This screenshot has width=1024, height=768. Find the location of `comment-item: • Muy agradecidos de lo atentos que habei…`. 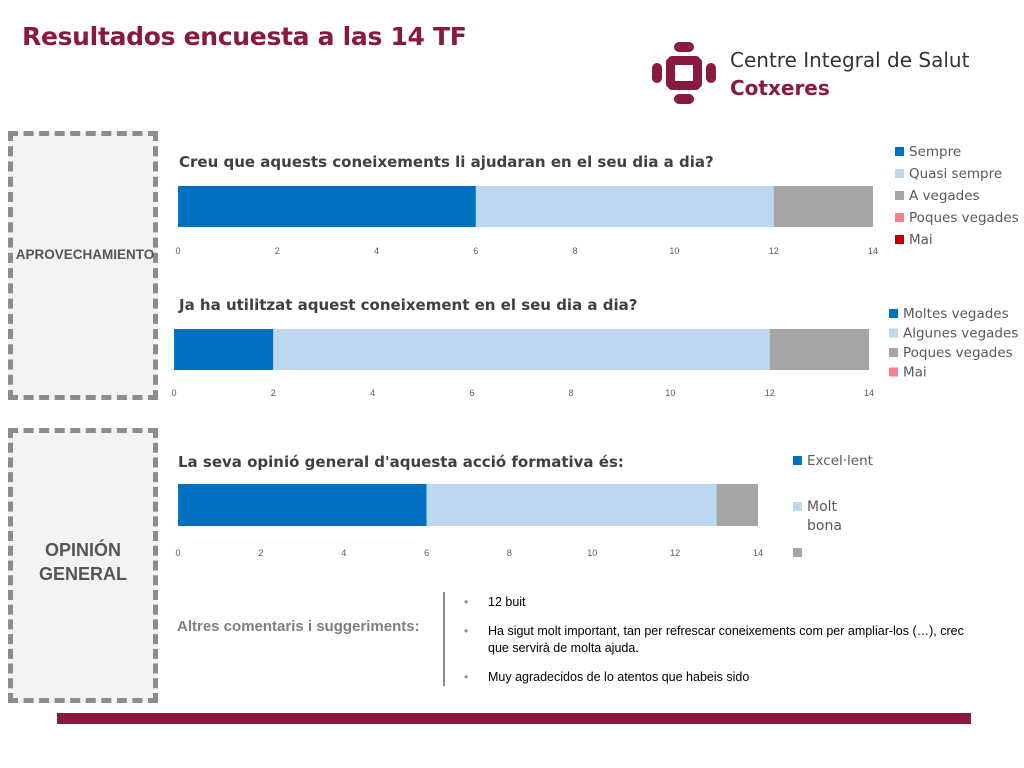

comment-item: • Muy agradecidos de lo atentos que habei… is located at coordinates (724, 677).